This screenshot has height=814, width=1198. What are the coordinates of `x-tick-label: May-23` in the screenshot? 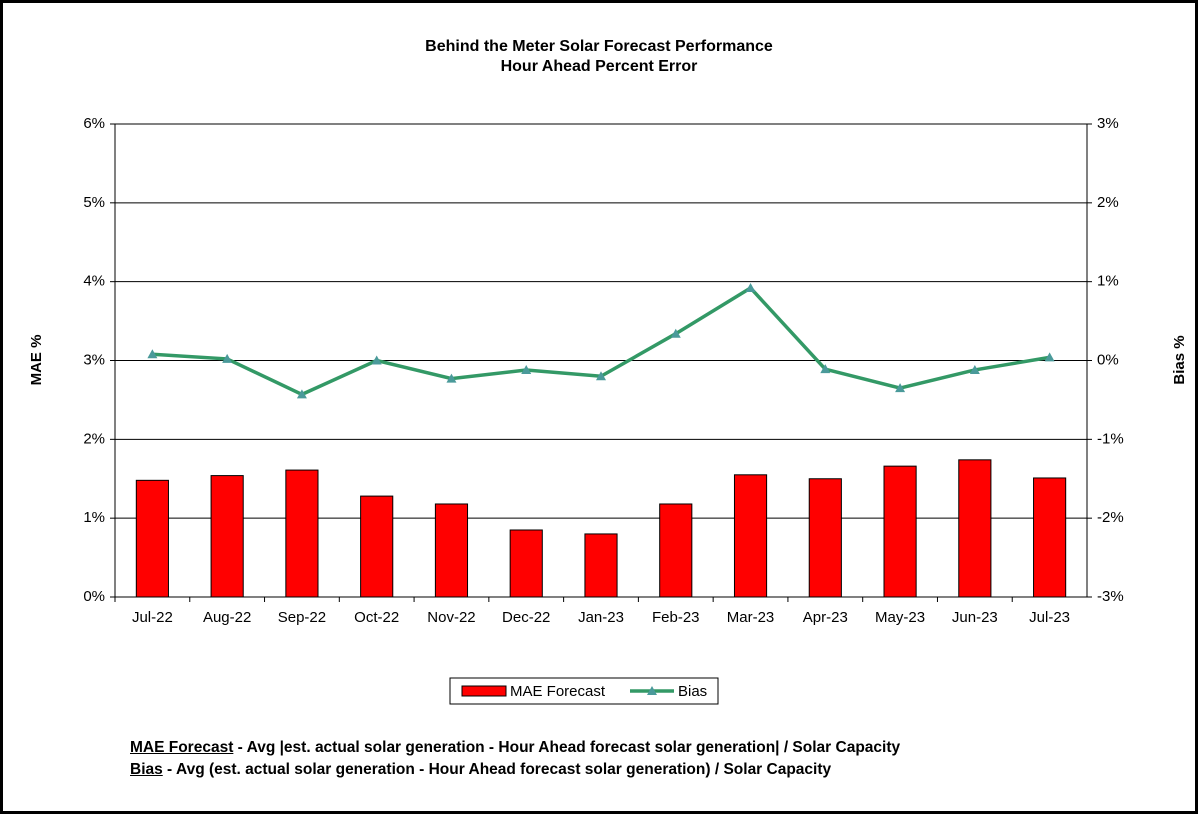 It's located at (900, 617).